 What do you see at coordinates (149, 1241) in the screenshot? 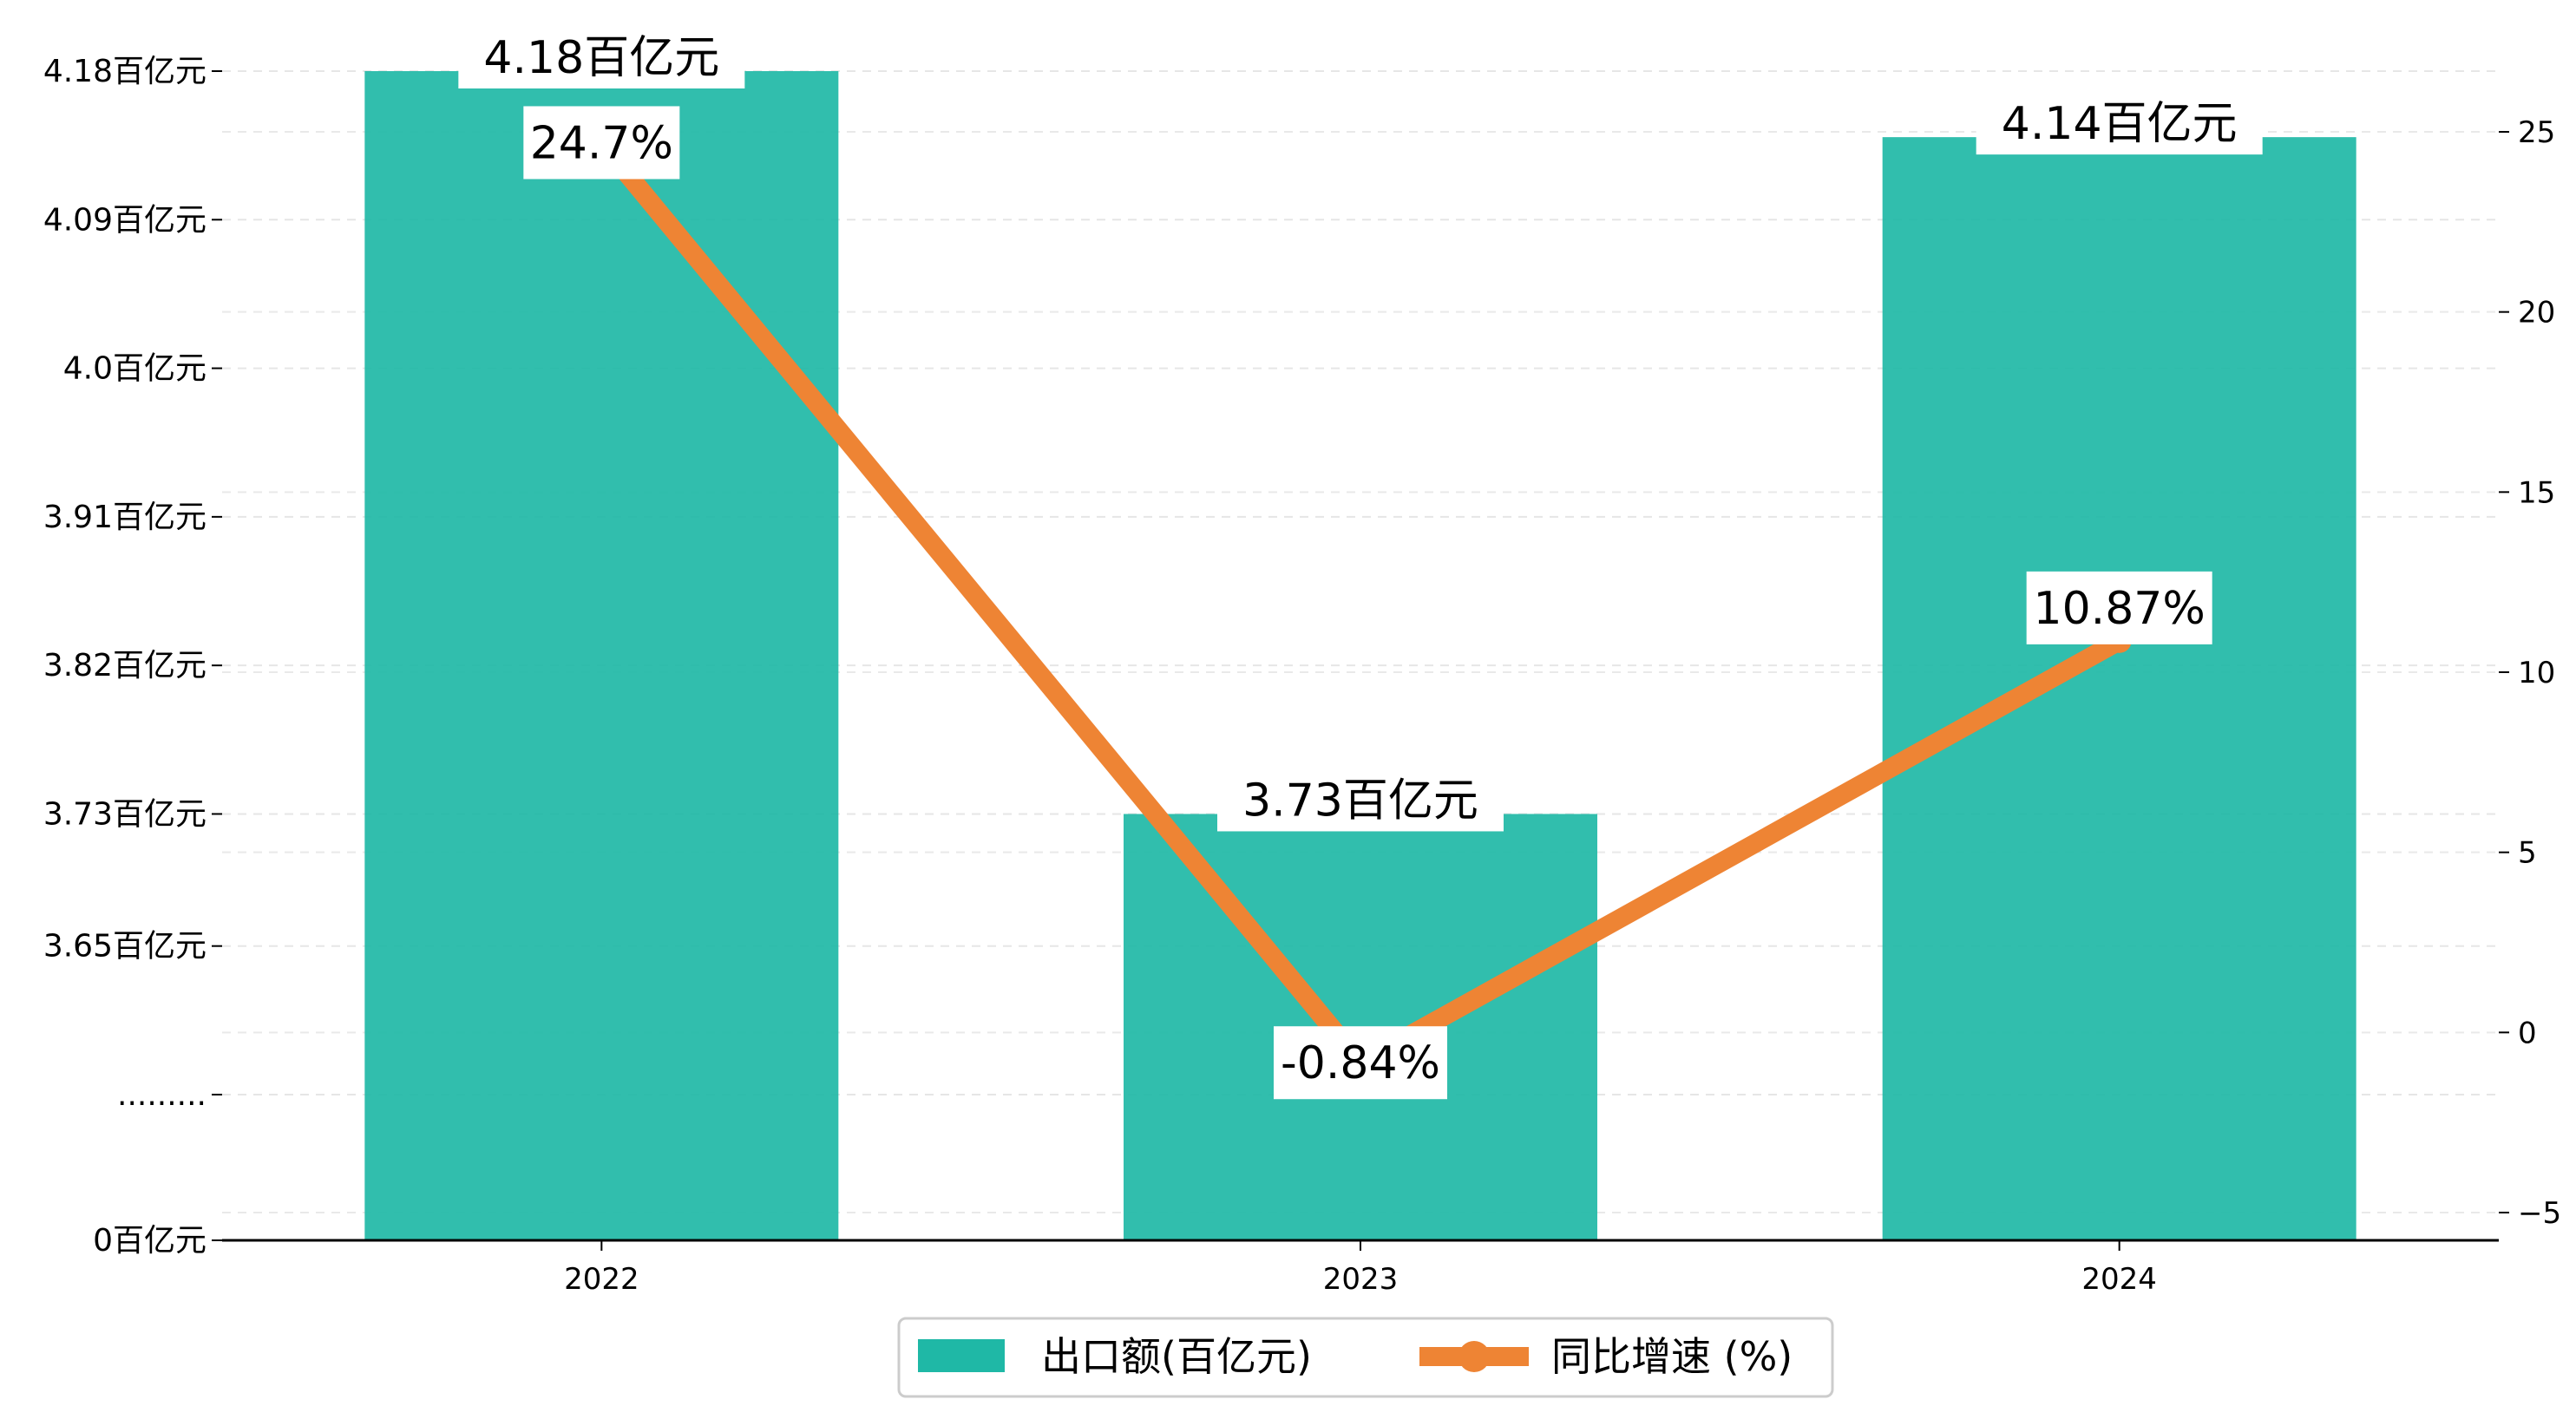
I see `left-tick-label: 0百亿元` at bounding box center [149, 1241].